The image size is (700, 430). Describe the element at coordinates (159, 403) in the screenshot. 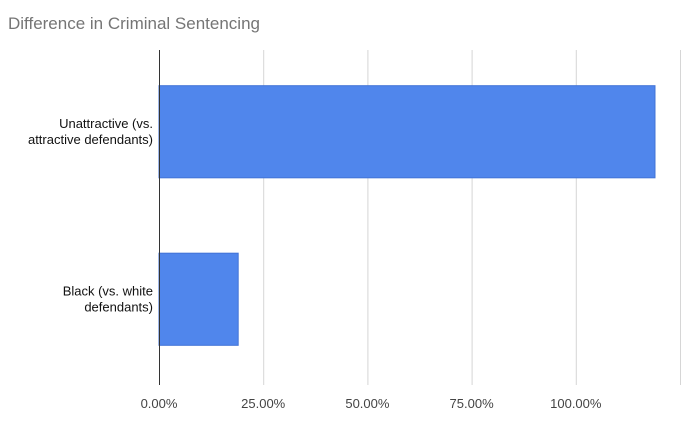

I see `x-tick-label: 0.00%` at that location.